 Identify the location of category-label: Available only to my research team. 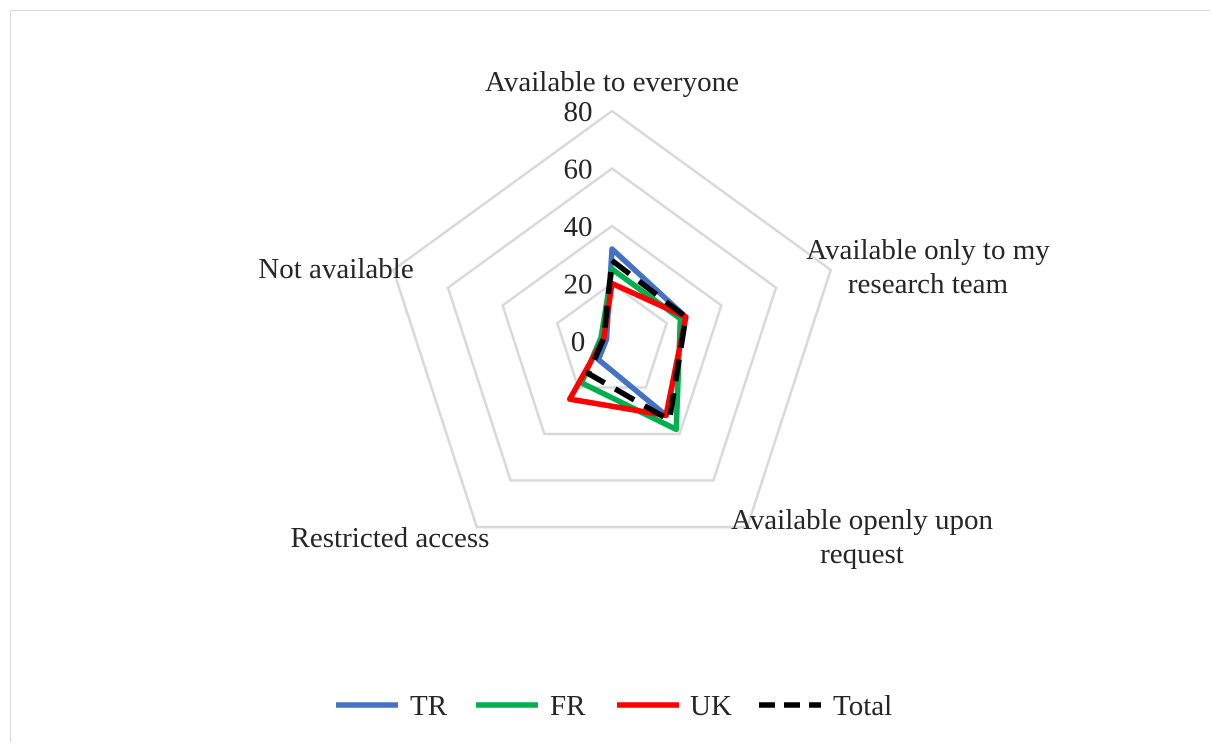
(928, 267).